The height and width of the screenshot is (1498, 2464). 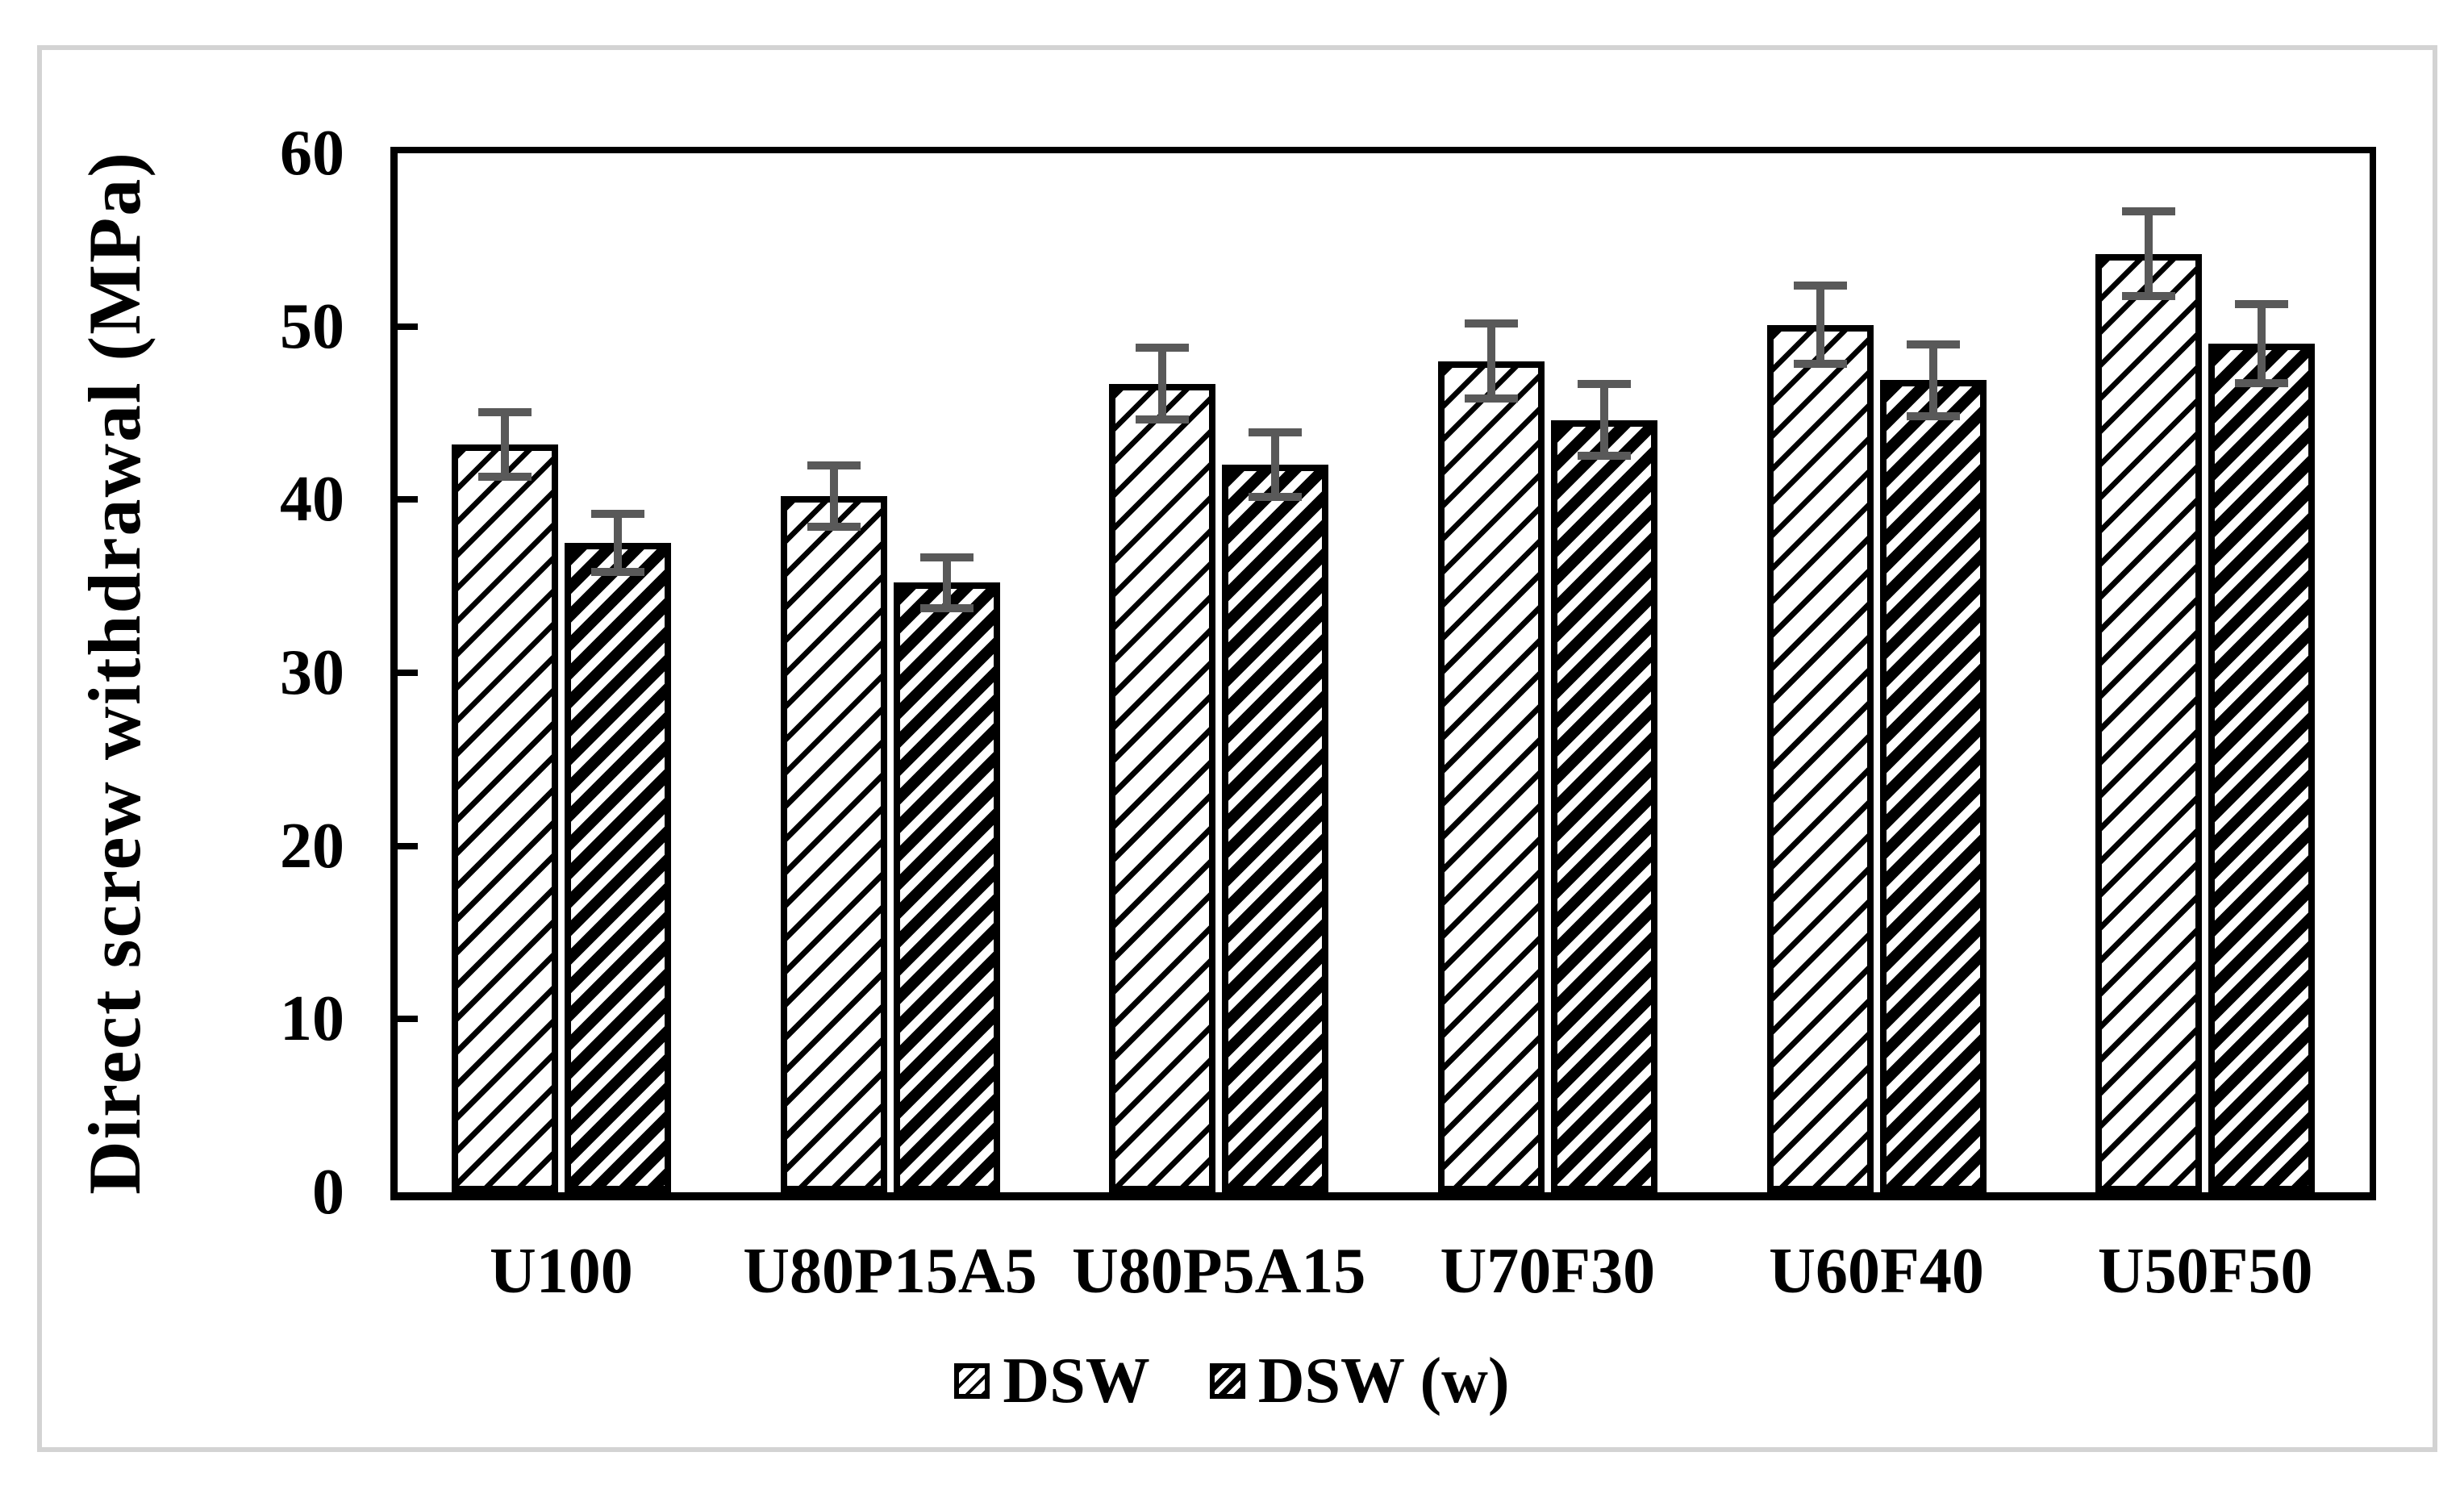 I want to click on y-tick-label: 50, so click(x=312, y=326).